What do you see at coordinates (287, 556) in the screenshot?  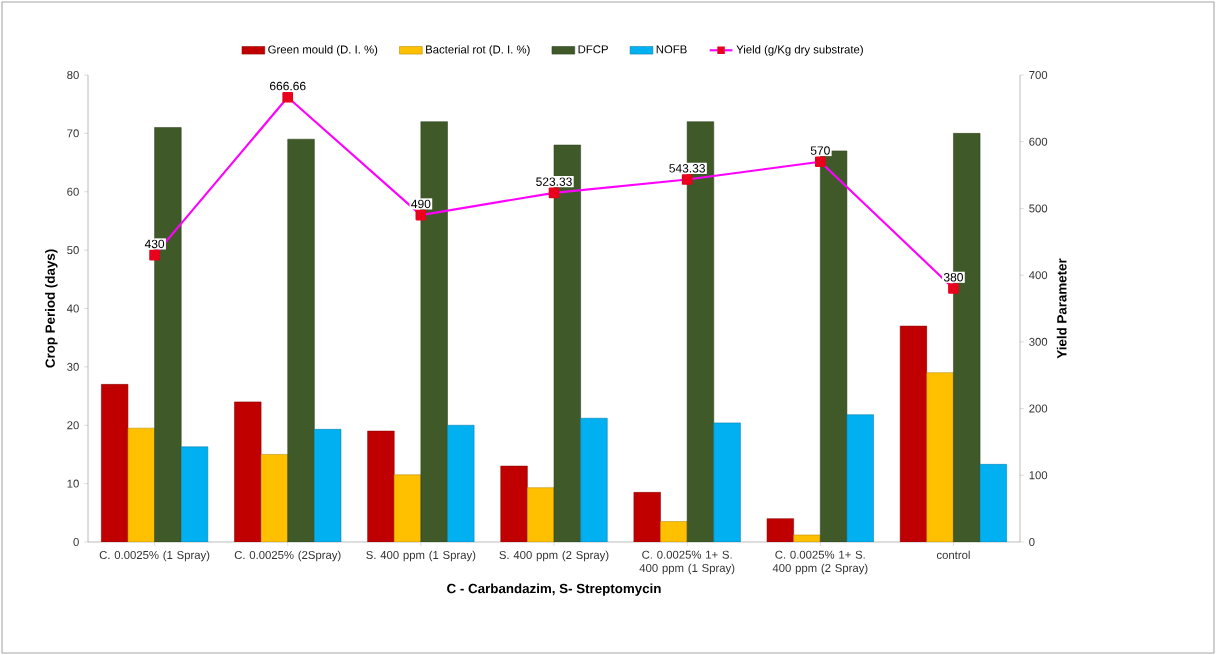 I see `x-tick-label: C. 0.0025% (2Spray)` at bounding box center [287, 556].